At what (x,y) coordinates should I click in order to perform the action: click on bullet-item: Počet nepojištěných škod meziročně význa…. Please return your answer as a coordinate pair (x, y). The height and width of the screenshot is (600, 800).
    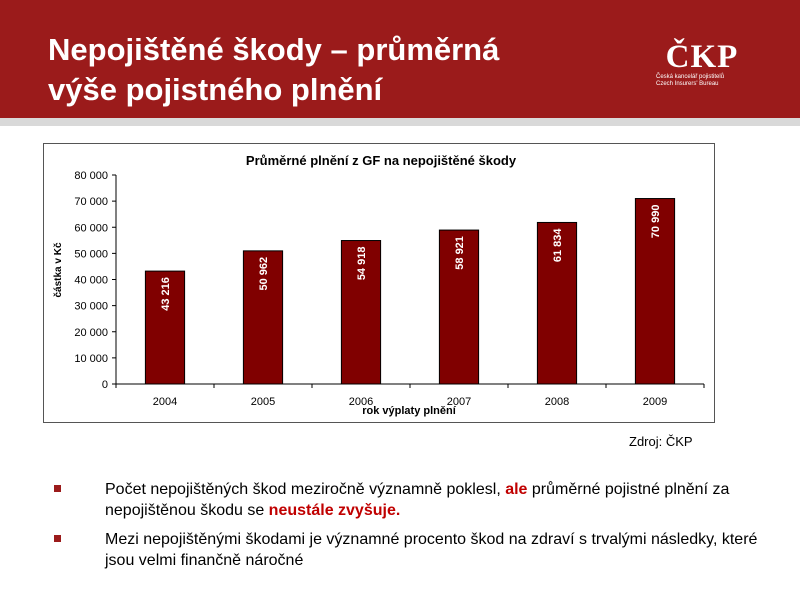
    Looking at the image, I should click on (412, 500).